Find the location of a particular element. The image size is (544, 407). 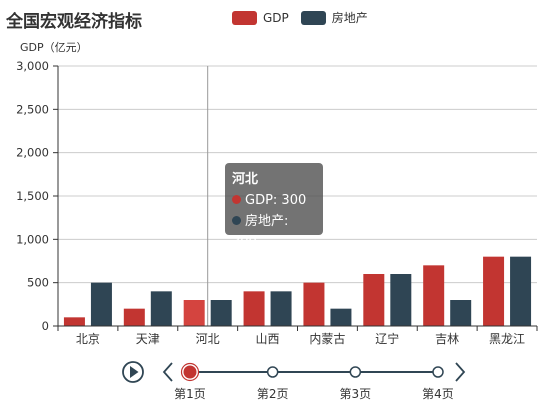

play-icon is located at coordinates (134, 372).